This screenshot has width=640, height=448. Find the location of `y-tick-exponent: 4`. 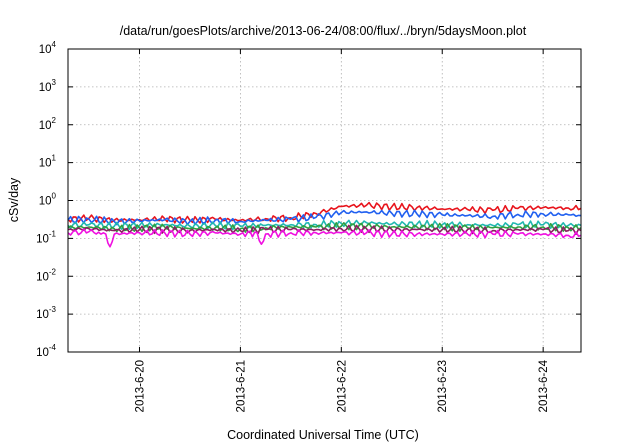

y-tick-exponent: 4 is located at coordinates (54, 44).